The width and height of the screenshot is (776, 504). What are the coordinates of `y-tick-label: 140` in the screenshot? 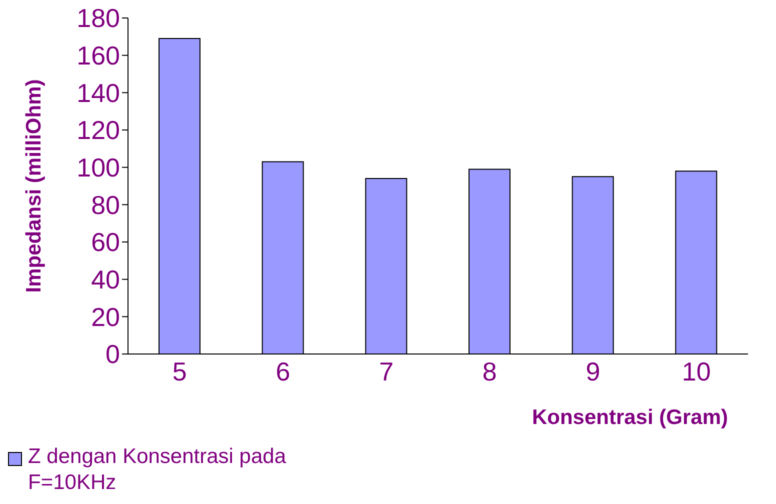 It's located at (98, 93).